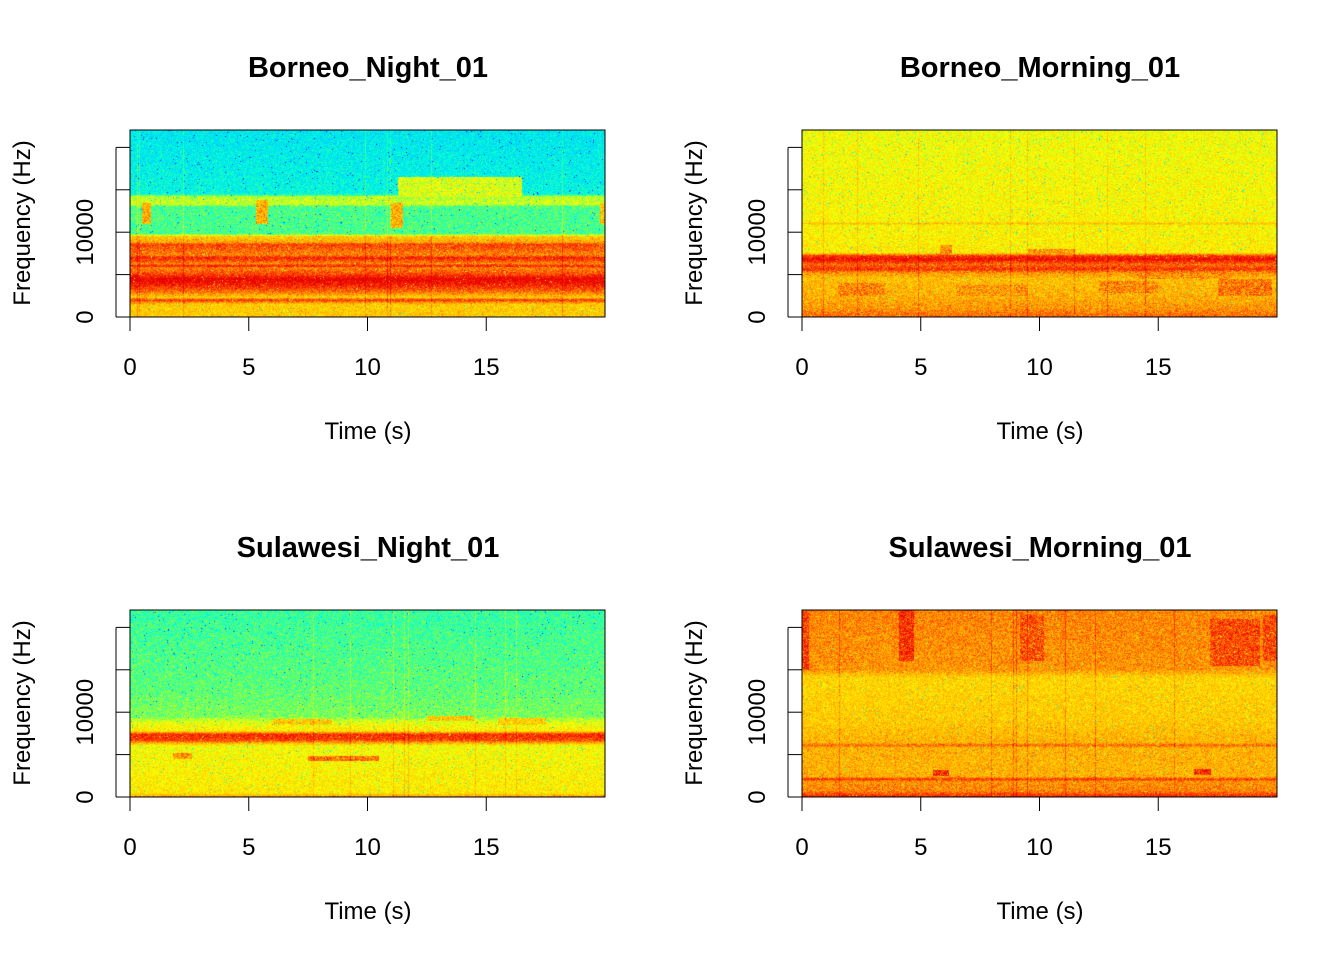 This screenshot has height=960, width=1344. I want to click on chart-title: Sulawesi_Morning_01, so click(1040, 548).